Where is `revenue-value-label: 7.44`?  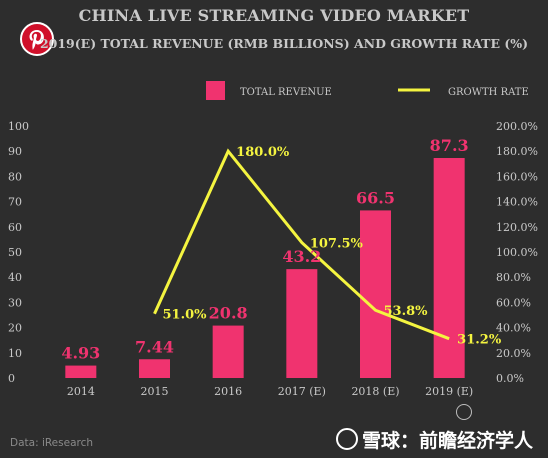
revenue-value-label: 7.44 is located at coordinates (154, 346).